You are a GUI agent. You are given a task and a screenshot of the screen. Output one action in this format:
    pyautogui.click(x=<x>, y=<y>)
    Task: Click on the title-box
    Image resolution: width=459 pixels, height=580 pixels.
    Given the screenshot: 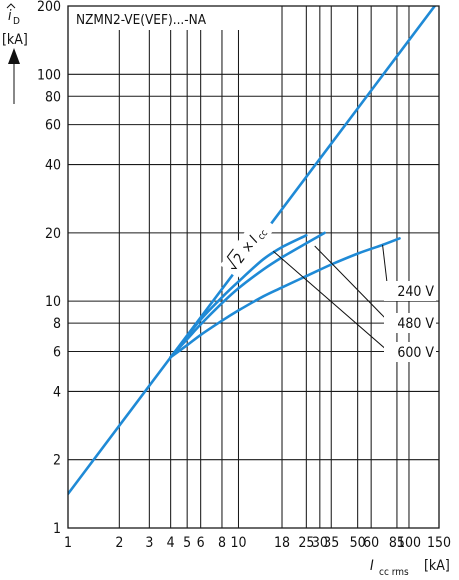 What is the action you would take?
    pyautogui.click(x=165, y=18)
    